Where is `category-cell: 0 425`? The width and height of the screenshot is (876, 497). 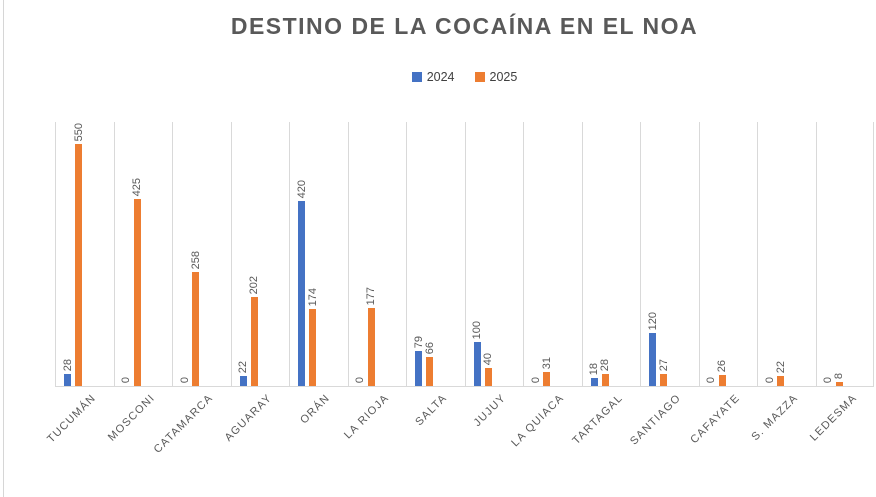 category-cell: 0 425 is located at coordinates (143, 254).